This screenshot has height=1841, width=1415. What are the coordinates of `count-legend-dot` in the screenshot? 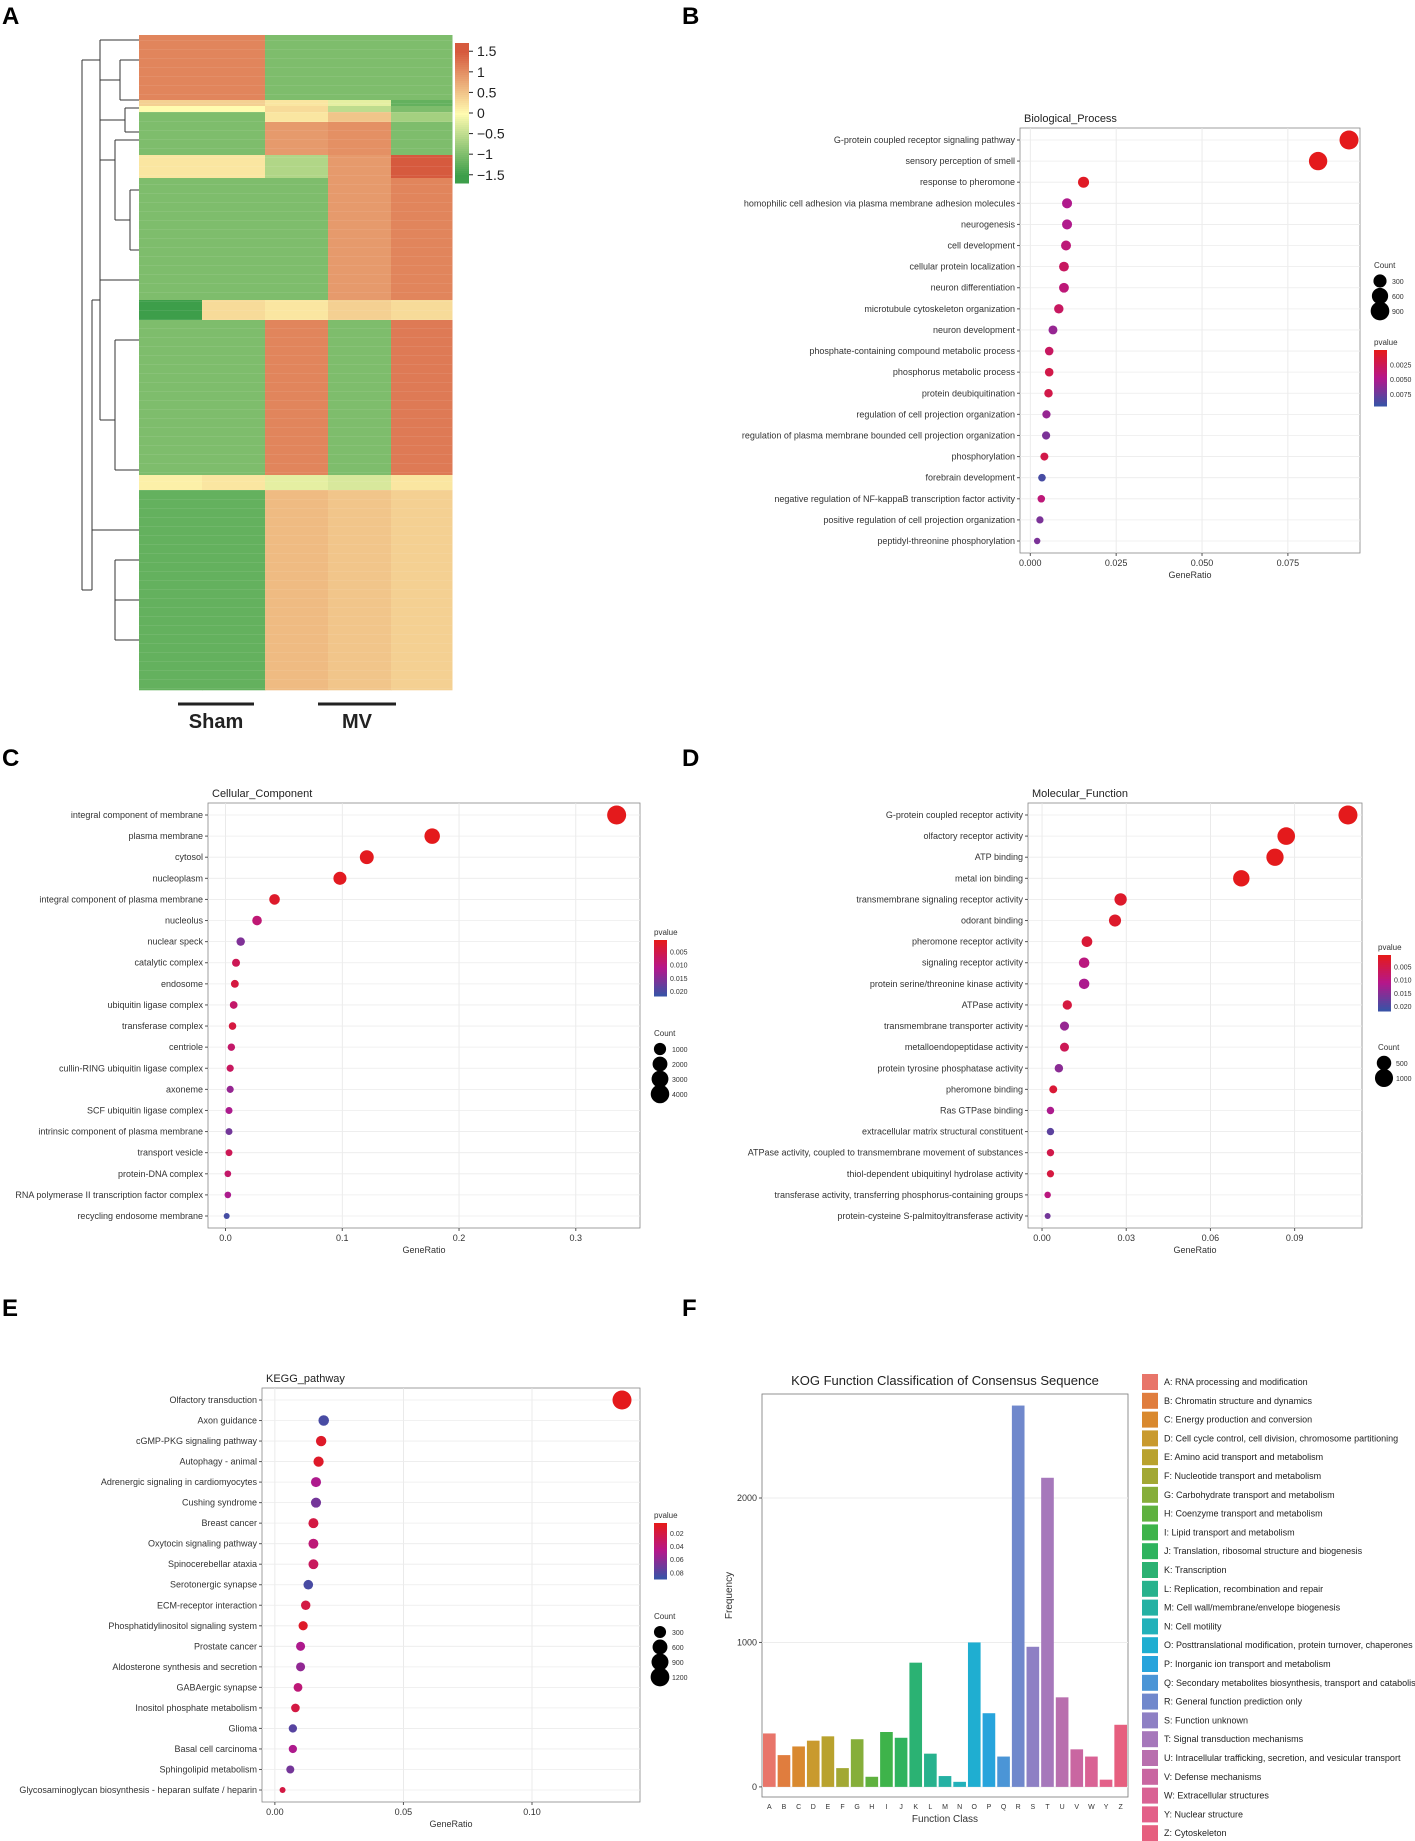 It's located at (660, 1677).